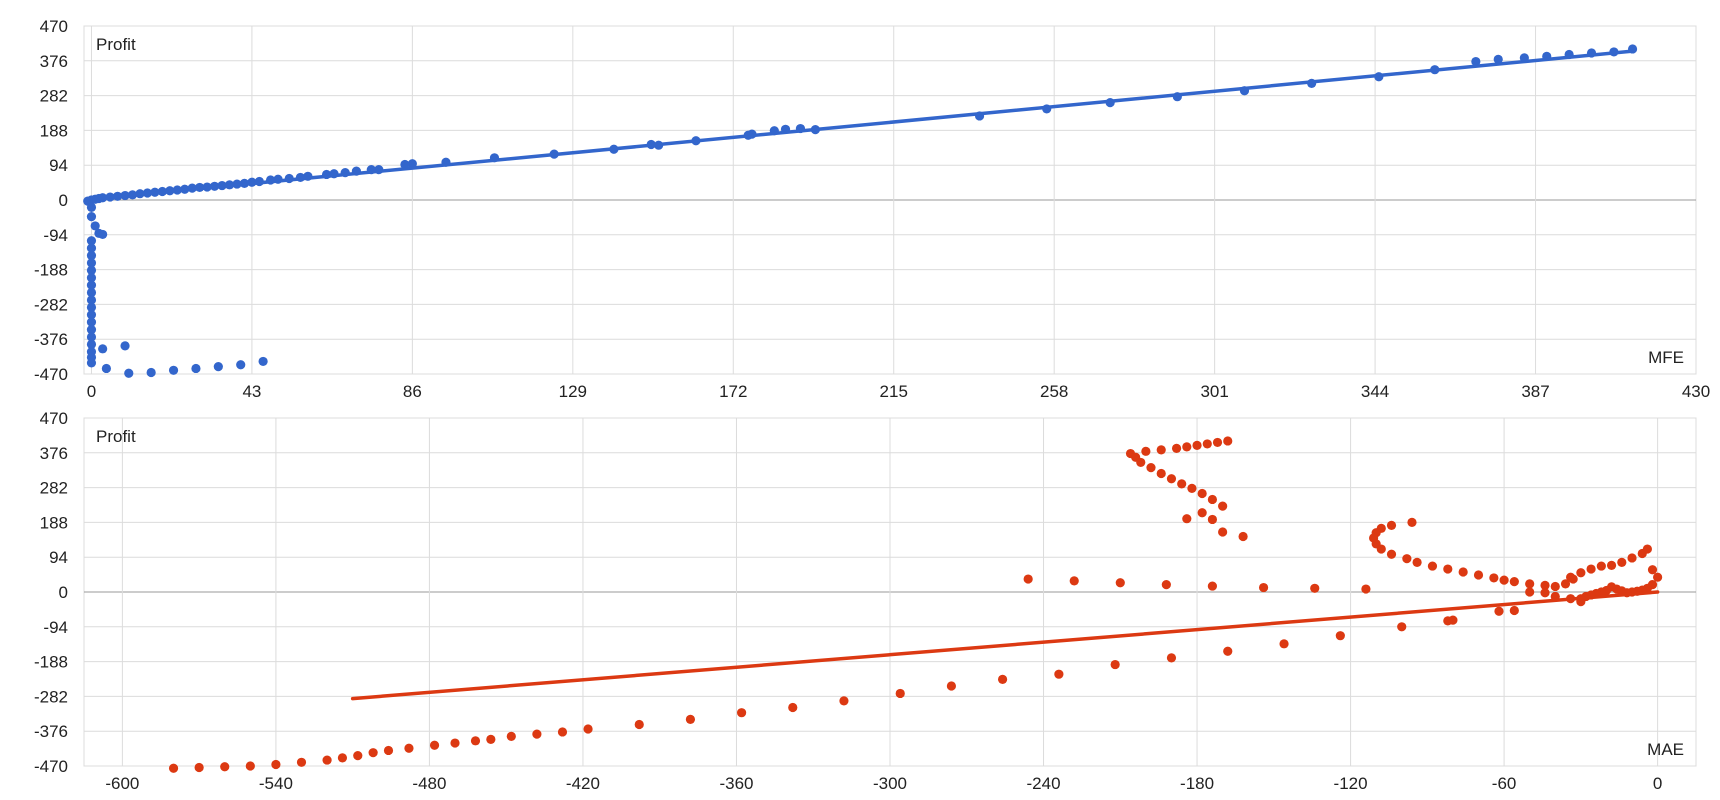 The width and height of the screenshot is (1720, 800). Describe the element at coordinates (58, 165) in the screenshot. I see `y-tick-label: 94` at that location.